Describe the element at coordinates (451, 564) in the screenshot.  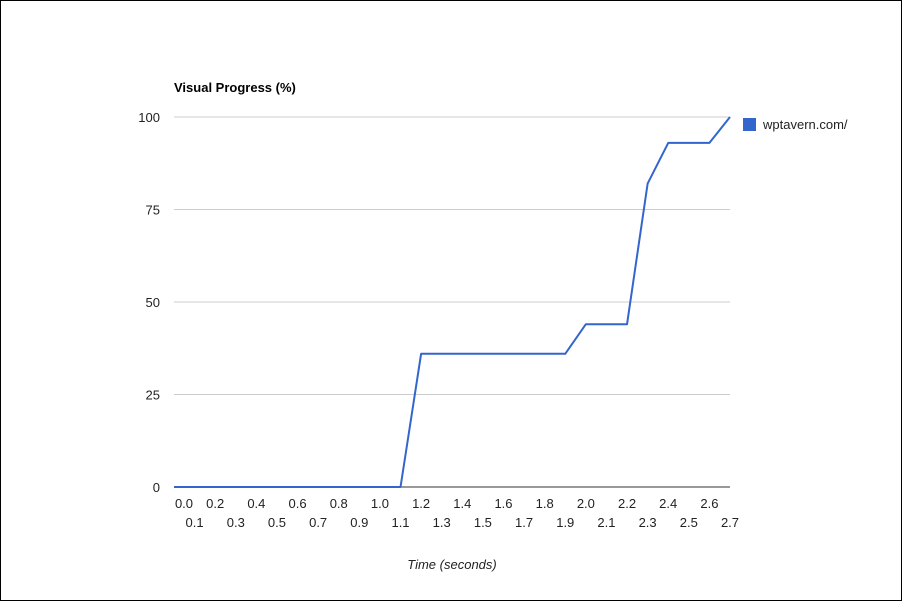
I see `x-axis-title: Time (seconds)` at that location.